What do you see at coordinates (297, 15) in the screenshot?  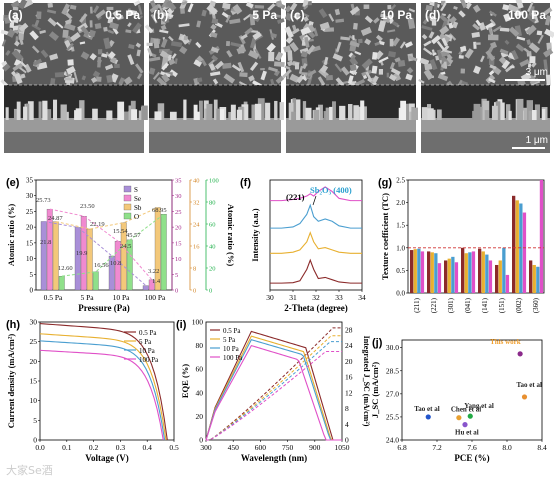 I see `sem-panel-letter: (c)` at bounding box center [297, 15].